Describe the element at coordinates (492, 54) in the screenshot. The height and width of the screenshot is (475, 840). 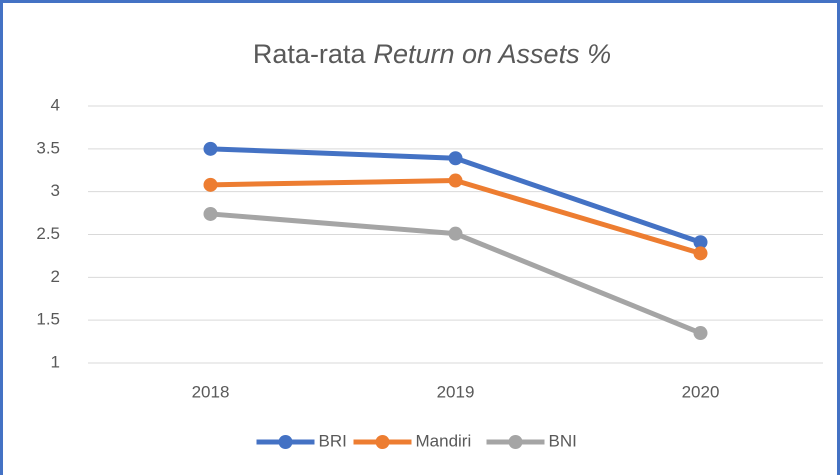
I see `title-italic: Return on Assets %` at that location.